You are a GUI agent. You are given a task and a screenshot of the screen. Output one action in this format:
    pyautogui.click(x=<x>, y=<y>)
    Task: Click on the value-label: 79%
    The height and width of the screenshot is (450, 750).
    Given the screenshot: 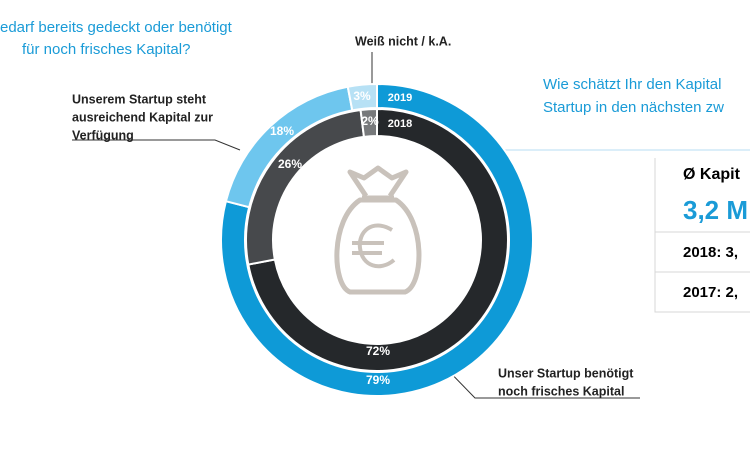 What is the action you would take?
    pyautogui.click(x=378, y=380)
    